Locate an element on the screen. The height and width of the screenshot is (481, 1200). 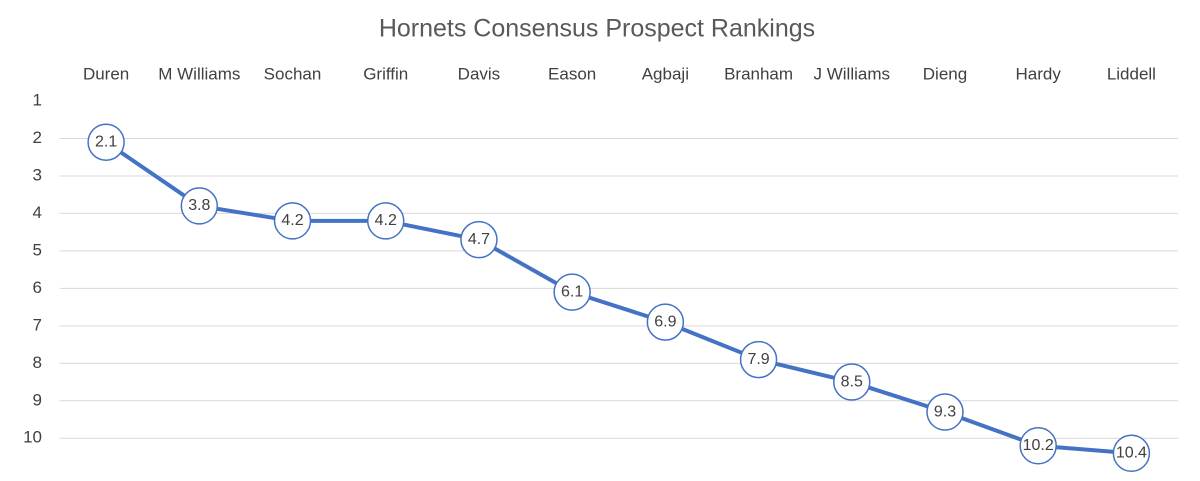
x-tick-label: Liddell is located at coordinates (1131, 73).